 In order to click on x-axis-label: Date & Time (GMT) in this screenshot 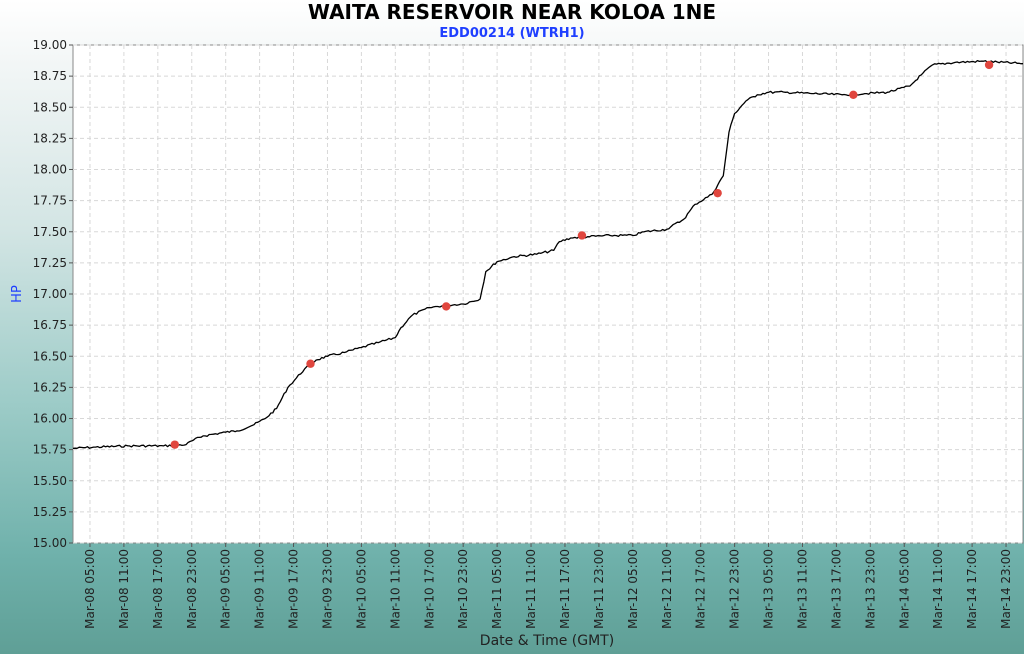, I will do `click(547, 641)`.